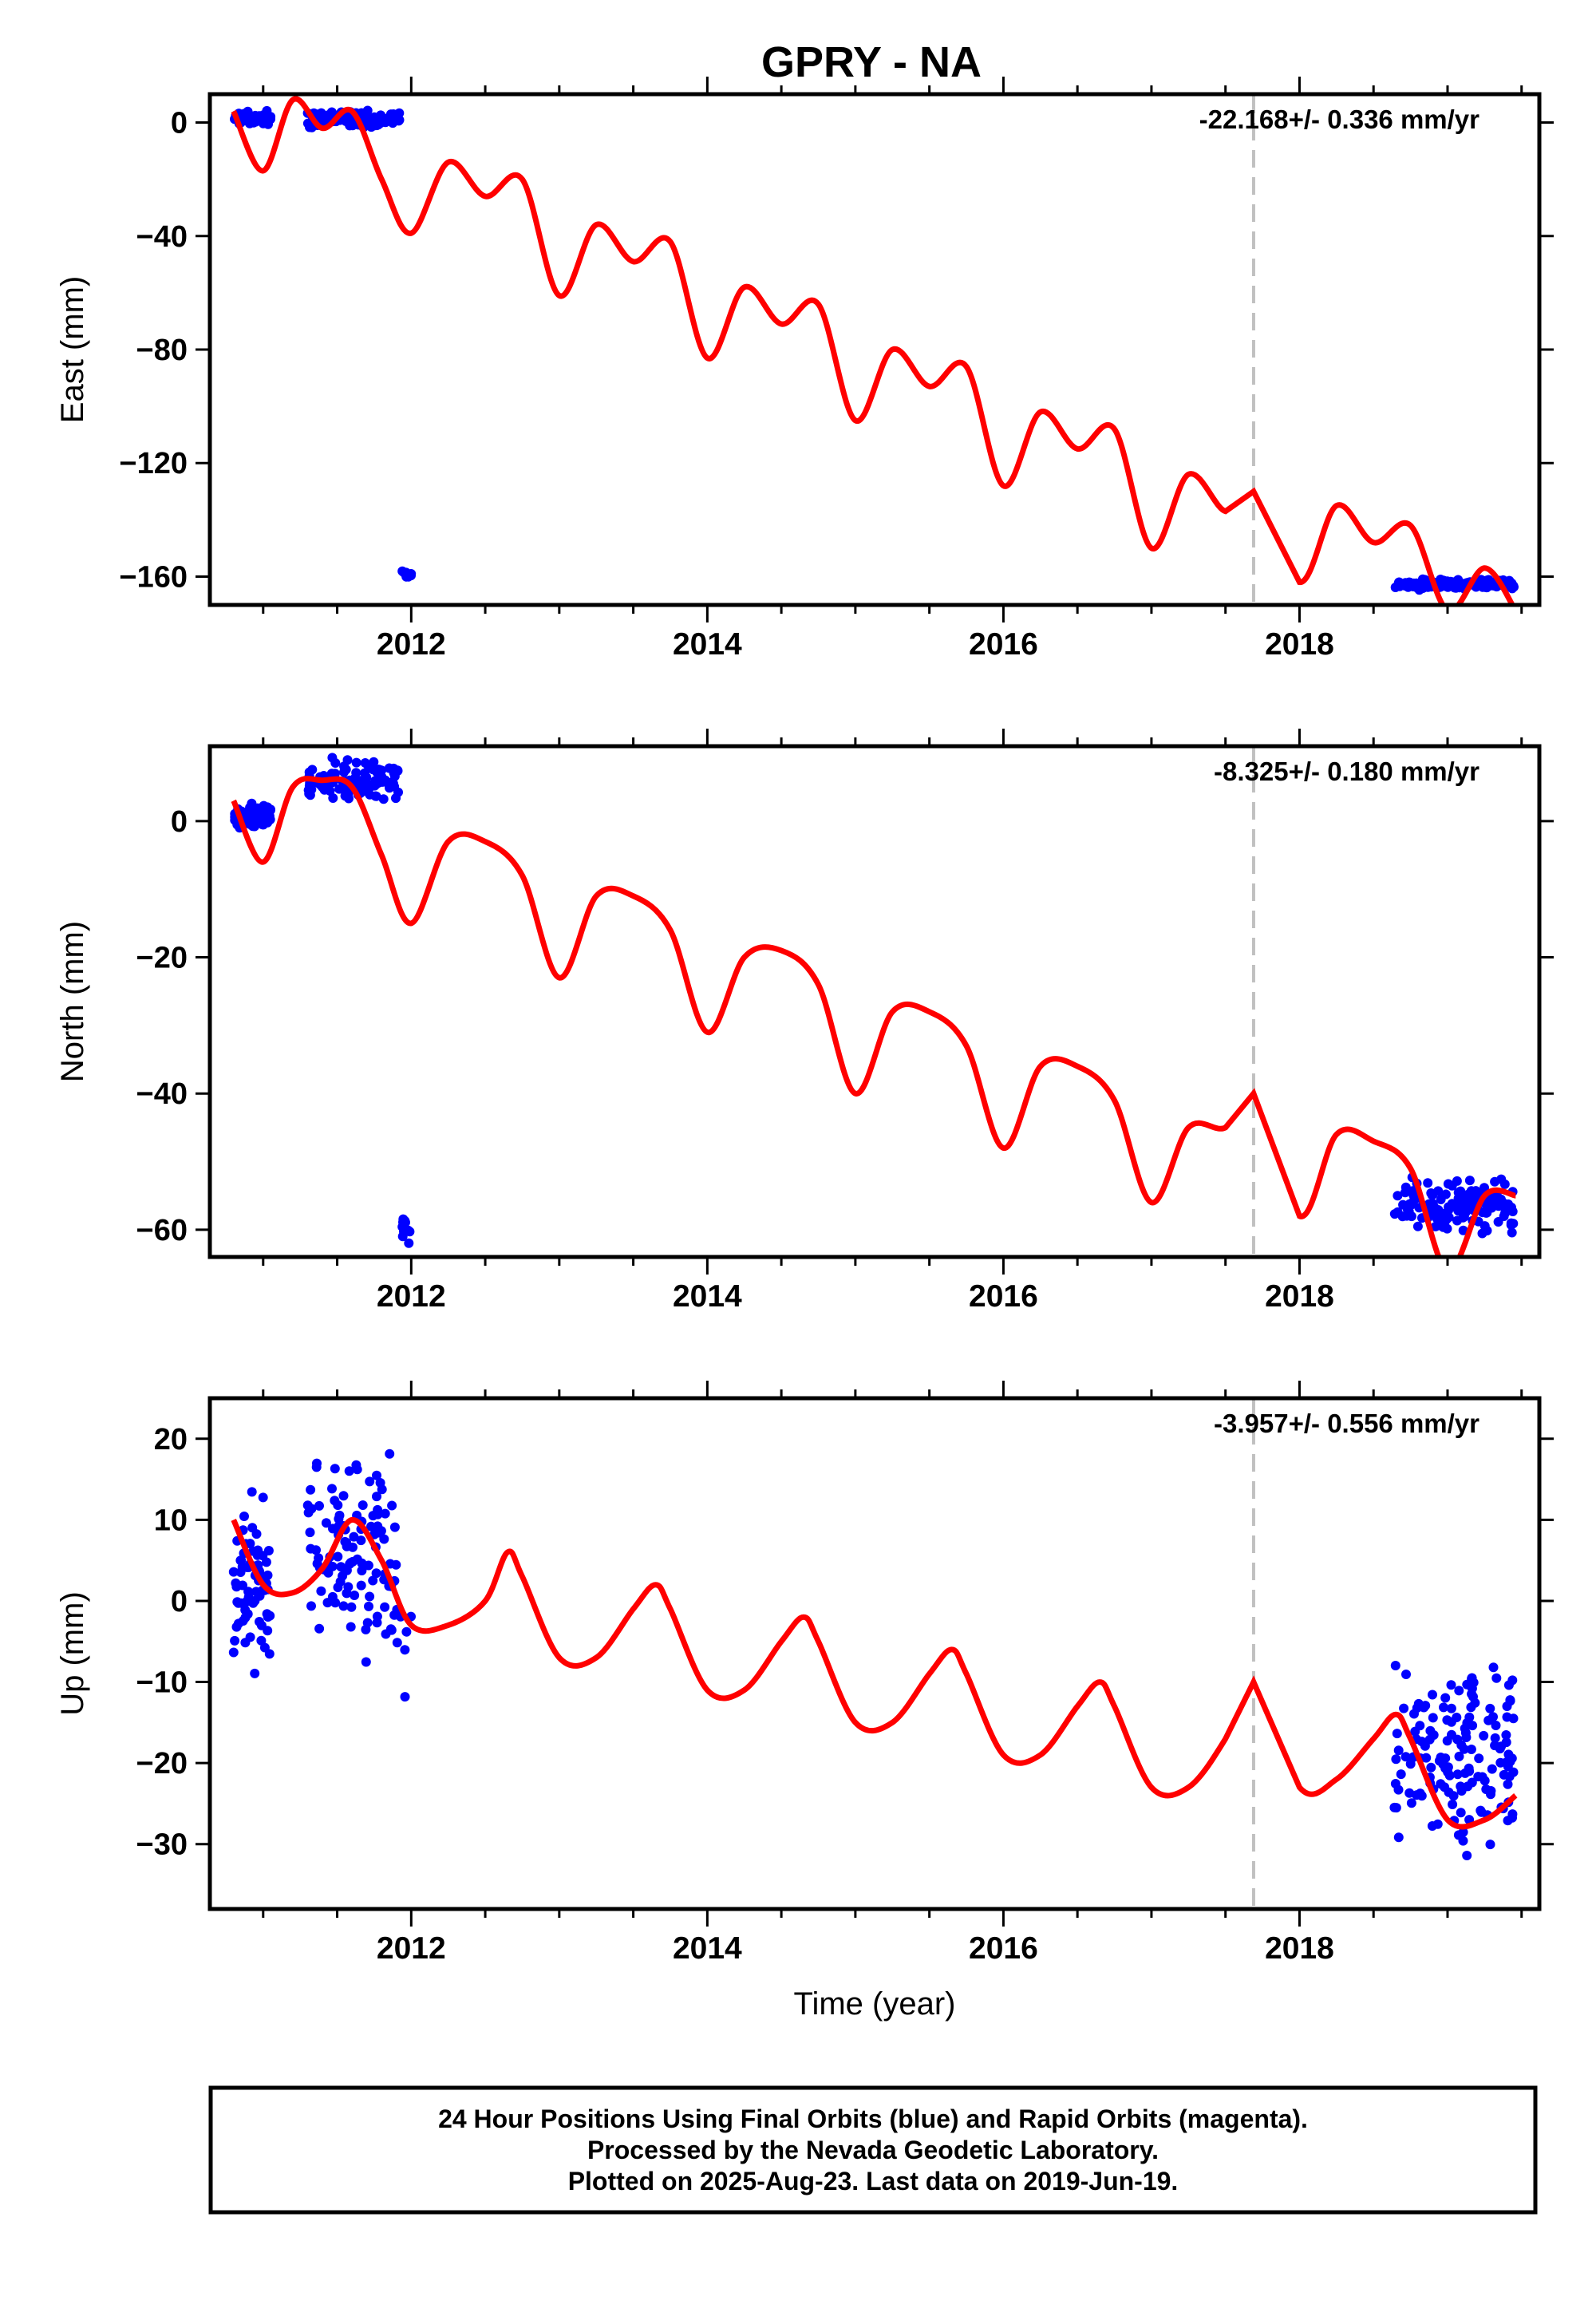 The width and height of the screenshot is (1596, 2316). I want to click on y-tick-label: −80, so click(162, 350).